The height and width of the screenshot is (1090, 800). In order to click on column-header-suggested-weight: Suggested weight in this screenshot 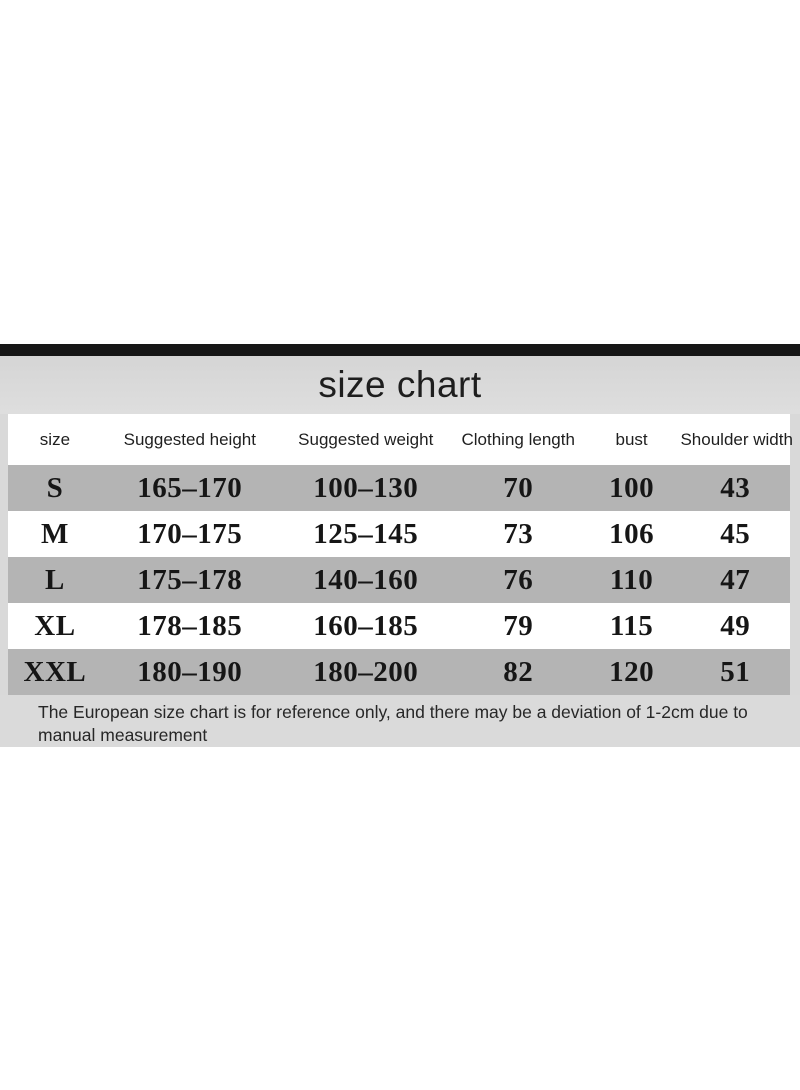, I will do `click(366, 439)`.